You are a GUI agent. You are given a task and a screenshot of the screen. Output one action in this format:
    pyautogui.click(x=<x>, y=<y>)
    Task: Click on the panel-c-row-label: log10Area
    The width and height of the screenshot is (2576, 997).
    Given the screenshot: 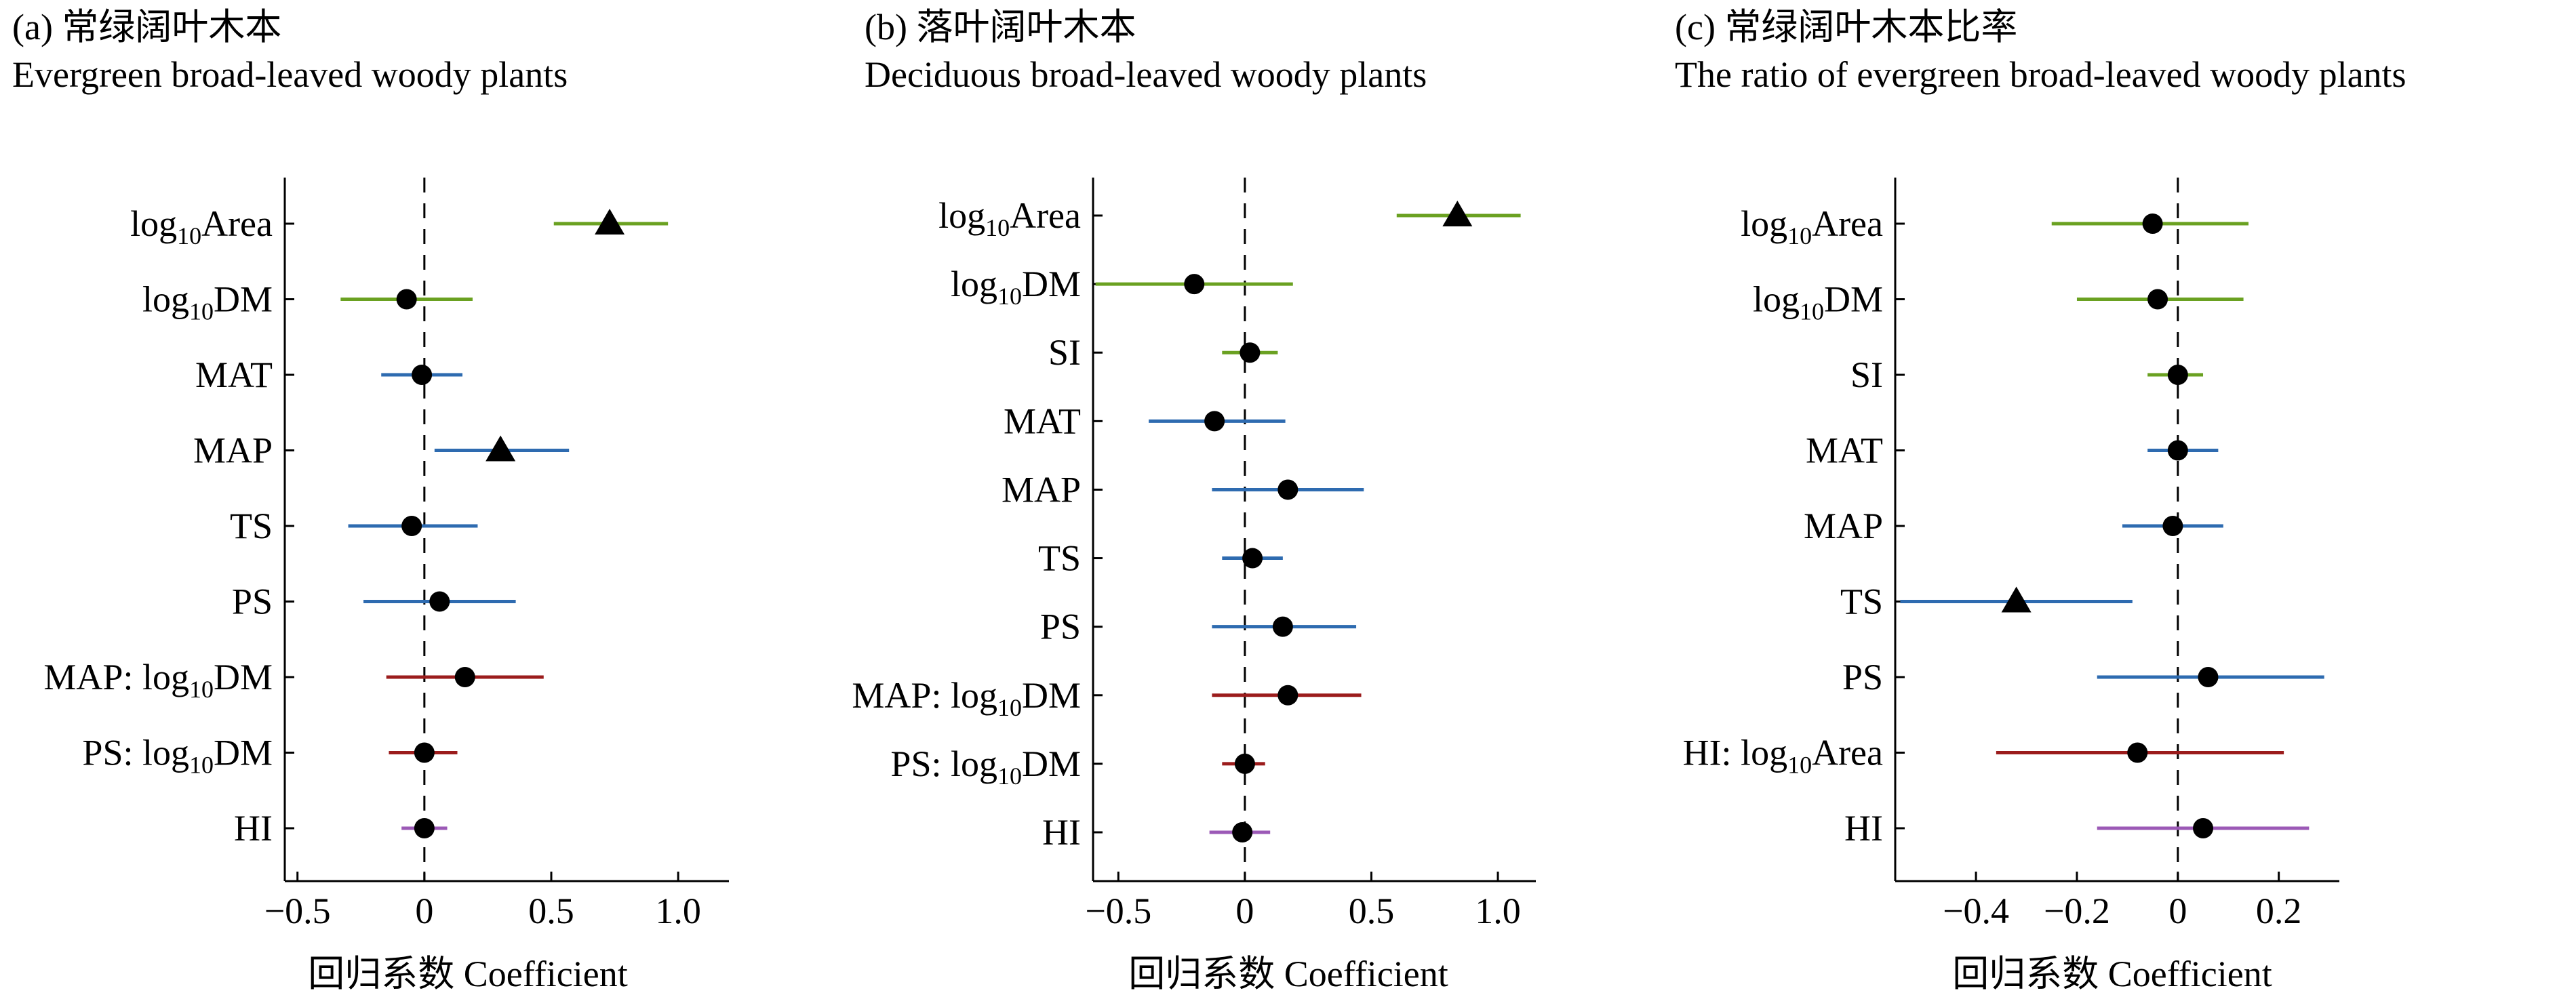 What is the action you would take?
    pyautogui.click(x=1812, y=226)
    